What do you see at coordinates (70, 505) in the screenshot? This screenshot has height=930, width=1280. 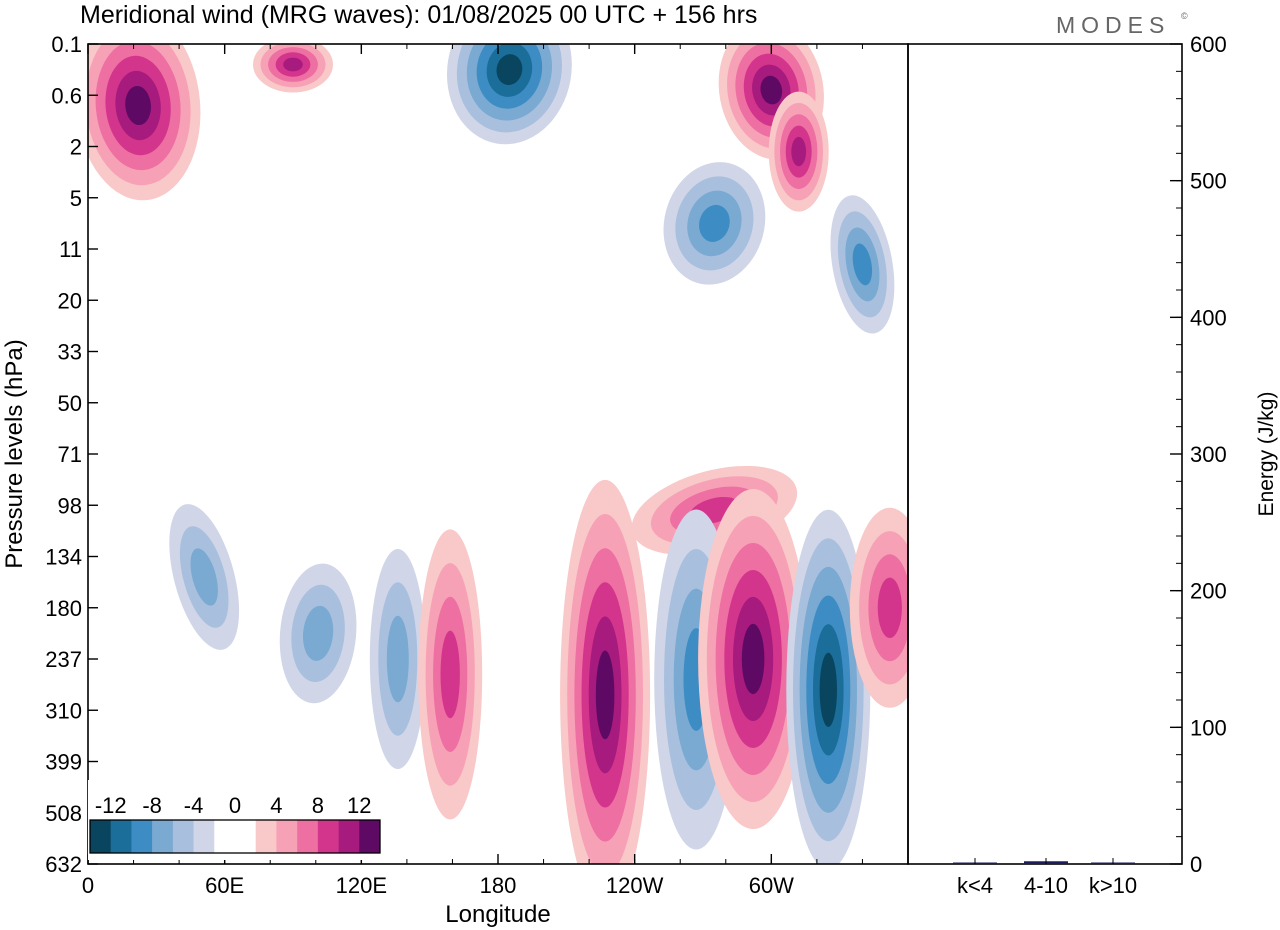 I see `pressure-tick-label: 98` at bounding box center [70, 505].